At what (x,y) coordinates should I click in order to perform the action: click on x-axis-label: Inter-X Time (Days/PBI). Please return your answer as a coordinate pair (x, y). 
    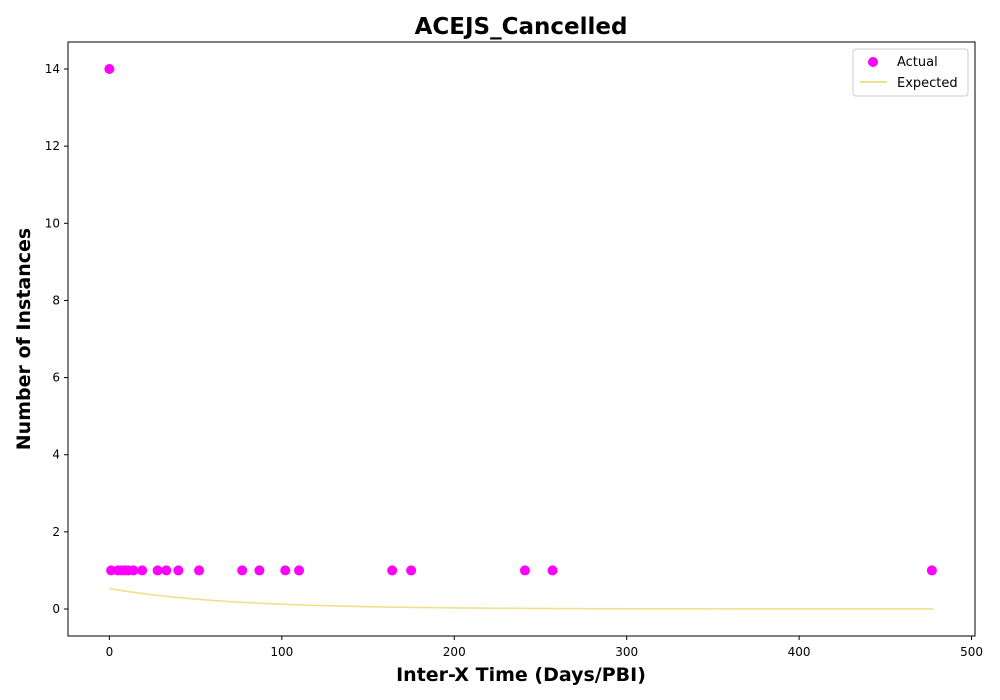
    Looking at the image, I should click on (521, 675).